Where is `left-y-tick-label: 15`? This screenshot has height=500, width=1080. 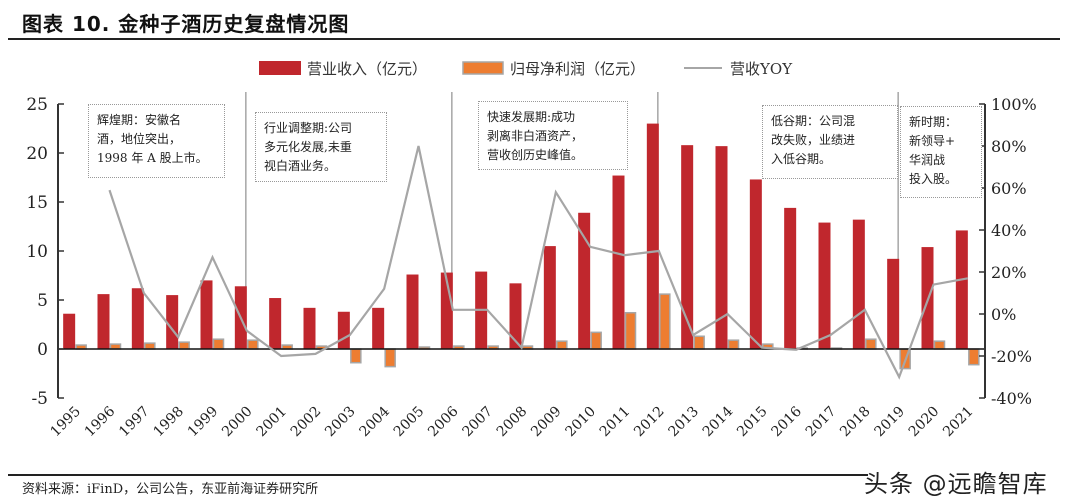 left-y-tick-label: 15 is located at coordinates (37, 203).